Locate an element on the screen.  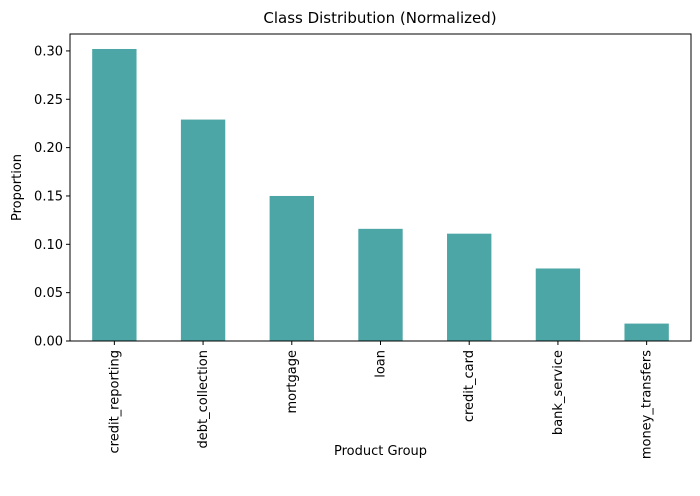
x-tick-label: credit_card is located at coordinates (469, 386).